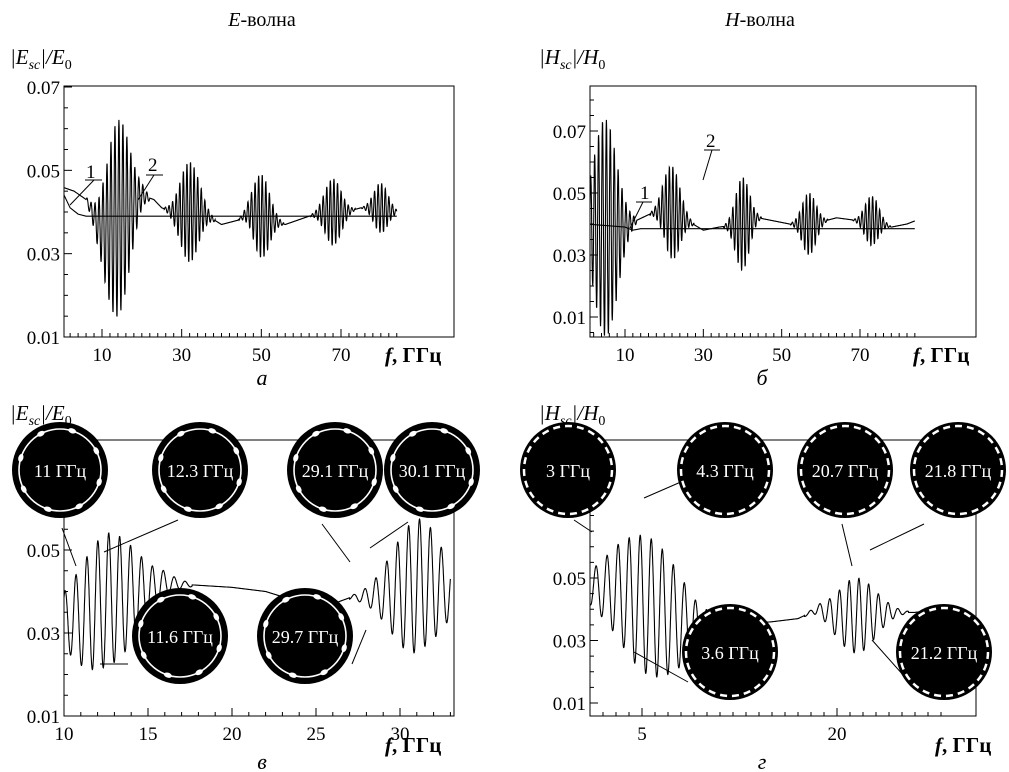 Image resolution: width=1009 pixels, height=772 pixels. Describe the element at coordinates (941, 355) in the screenshot. I see `xlabel-b: f, ГГц` at that location.